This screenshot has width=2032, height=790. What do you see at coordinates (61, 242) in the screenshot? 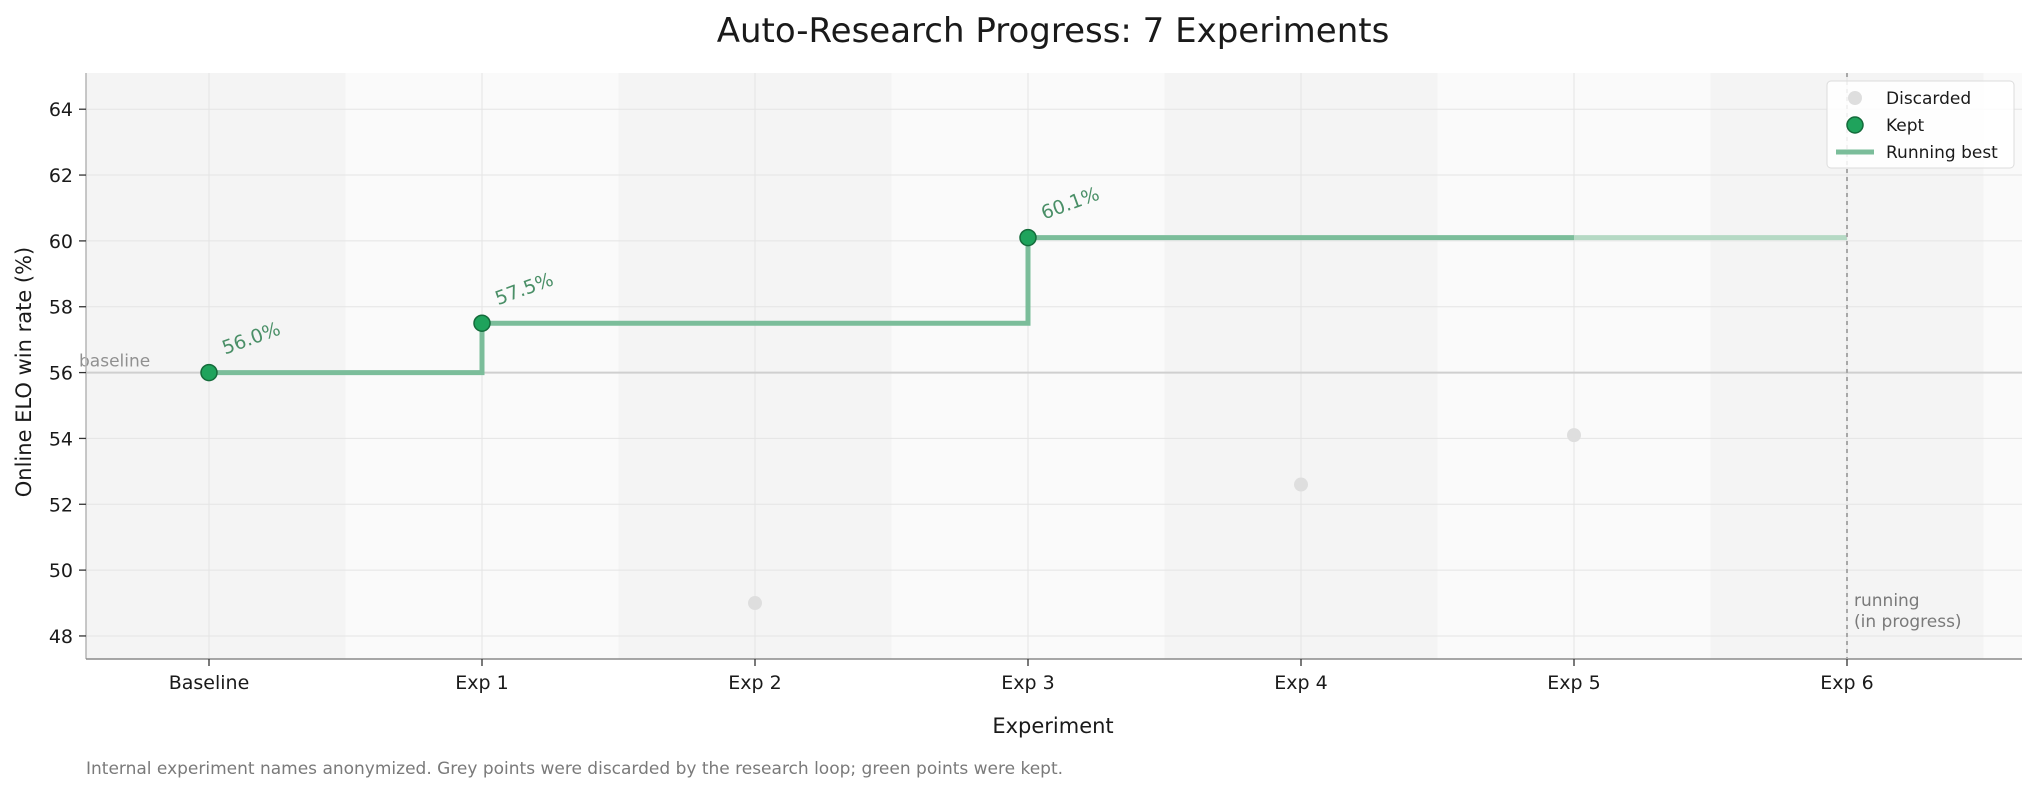
I see `y-tick-label-60: 60` at bounding box center [61, 242].